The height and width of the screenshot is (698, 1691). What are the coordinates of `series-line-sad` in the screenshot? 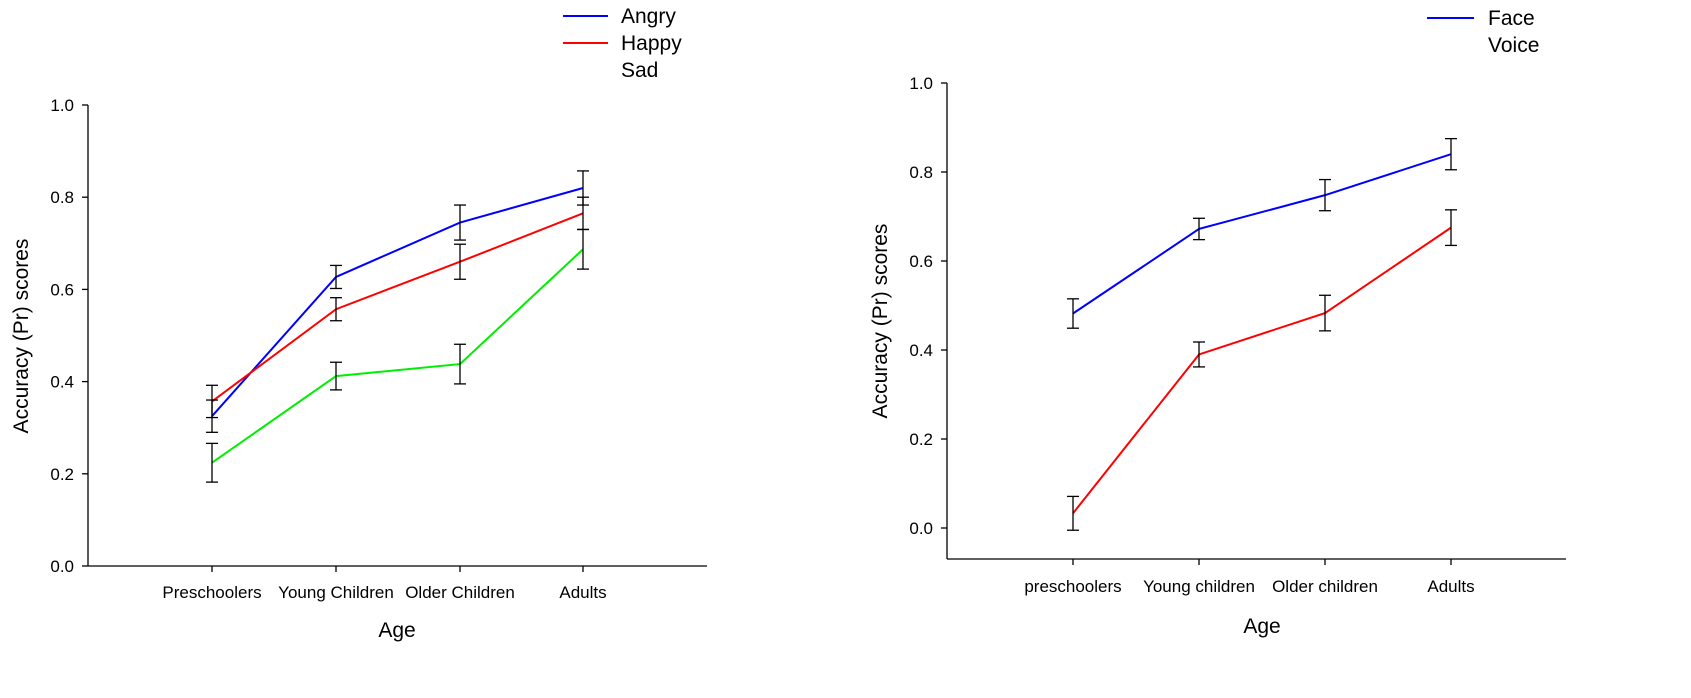 It's located at (397, 356).